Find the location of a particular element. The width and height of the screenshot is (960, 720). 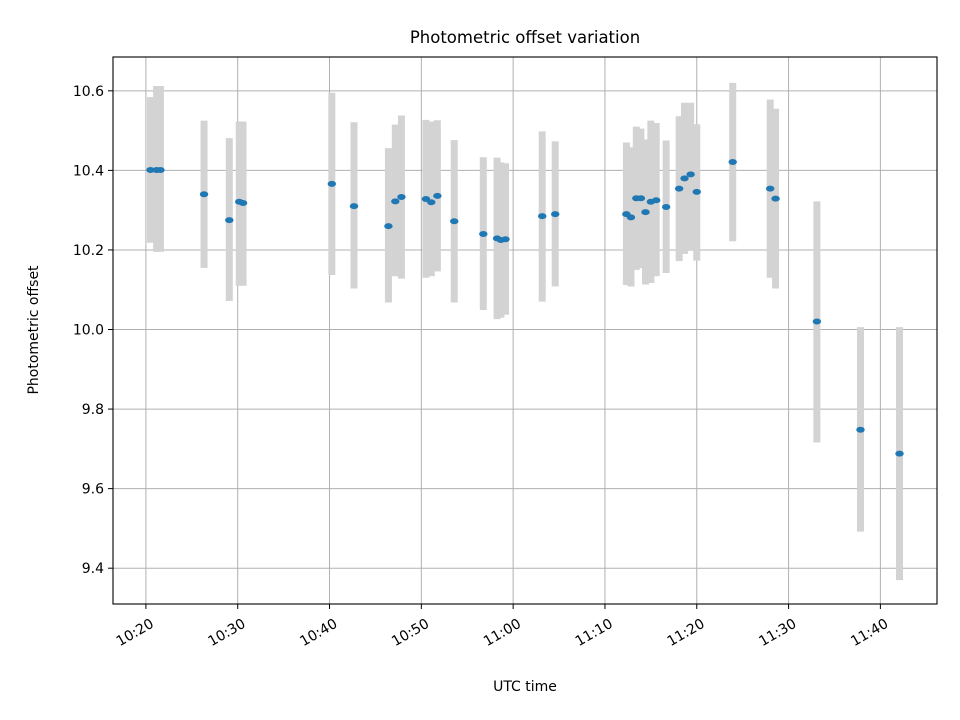

chart-title: Photometric offset variation is located at coordinates (525, 37).